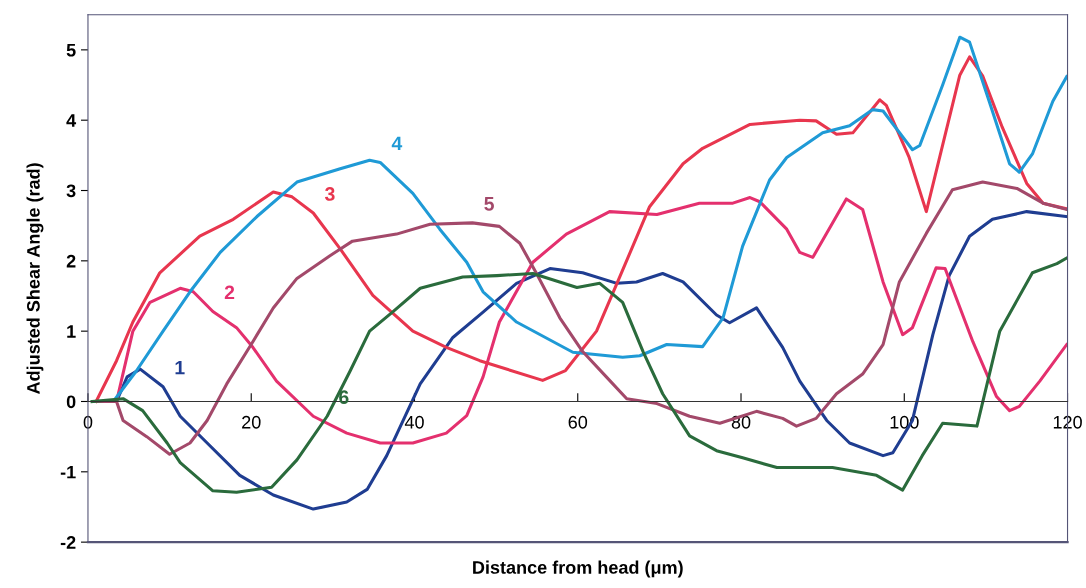 The height and width of the screenshot is (588, 1086). Describe the element at coordinates (229, 292) in the screenshot. I see `annotation: 2` at that location.